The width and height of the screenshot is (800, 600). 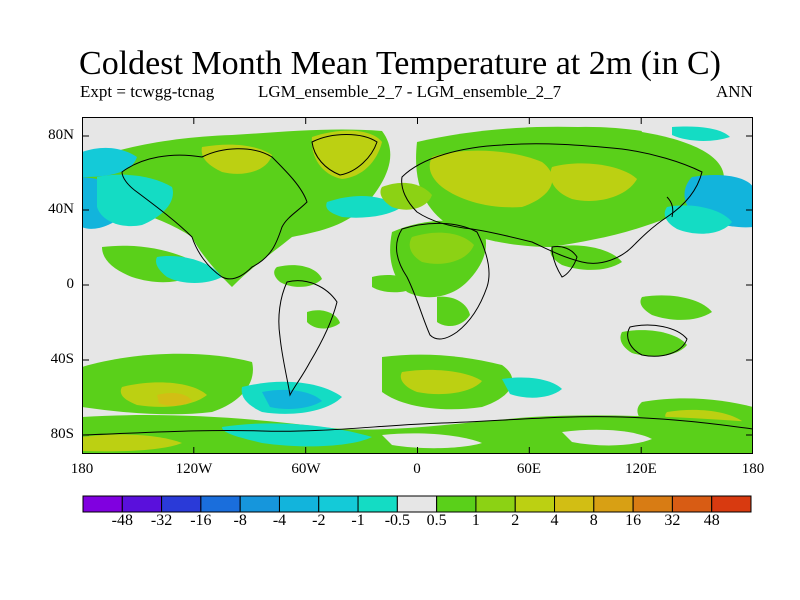 I want to click on field-atlantic-eq-green, so click(x=394, y=284).